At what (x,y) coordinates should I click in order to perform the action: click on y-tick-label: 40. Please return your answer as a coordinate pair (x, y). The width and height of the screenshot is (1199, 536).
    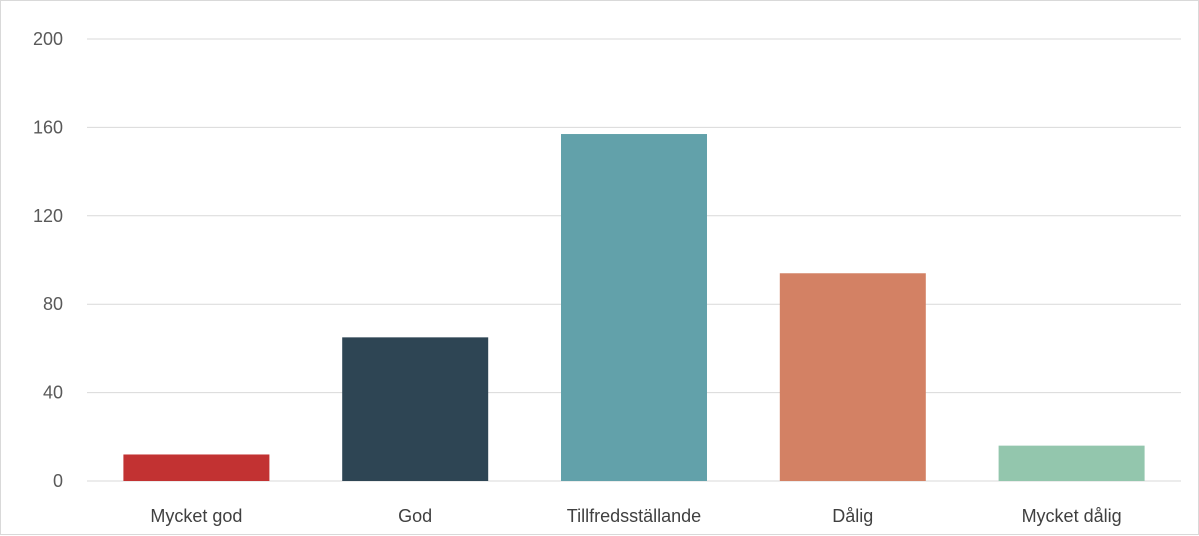
    Looking at the image, I should click on (53, 393).